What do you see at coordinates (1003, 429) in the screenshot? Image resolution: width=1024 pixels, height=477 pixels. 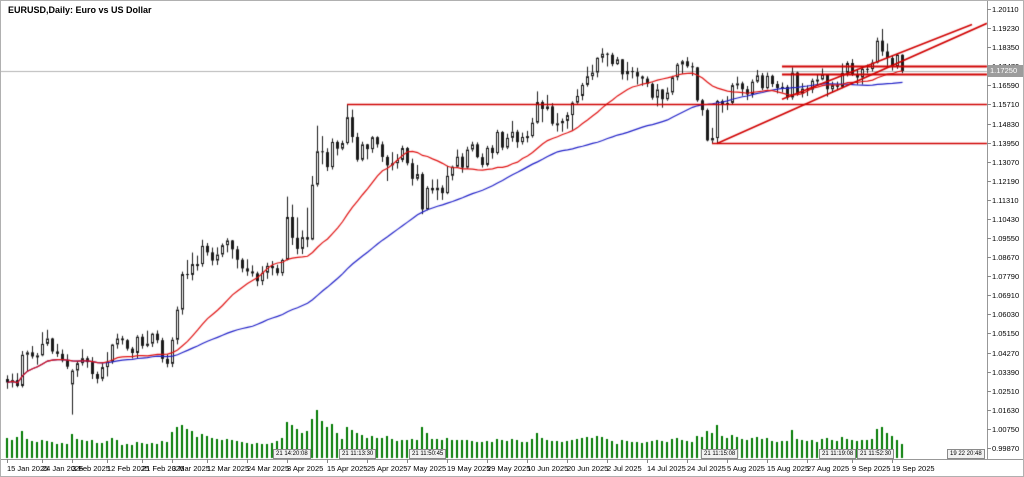 I see `price-axis-label: 1.00750` at bounding box center [1003, 429].